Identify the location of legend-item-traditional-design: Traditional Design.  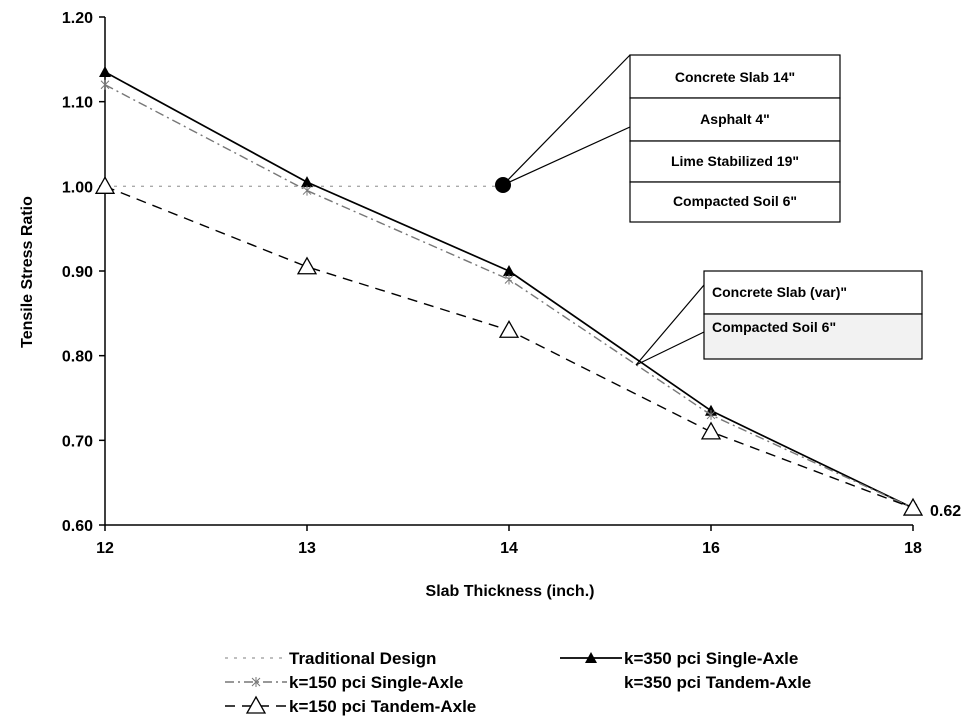
(330, 658).